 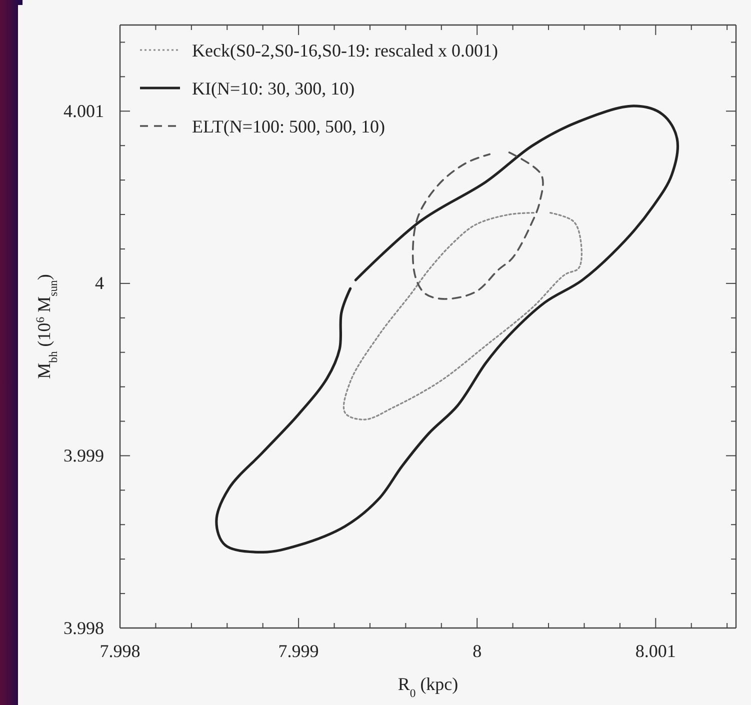 What do you see at coordinates (477, 650) in the screenshot?
I see `x-tick-label: 8` at bounding box center [477, 650].